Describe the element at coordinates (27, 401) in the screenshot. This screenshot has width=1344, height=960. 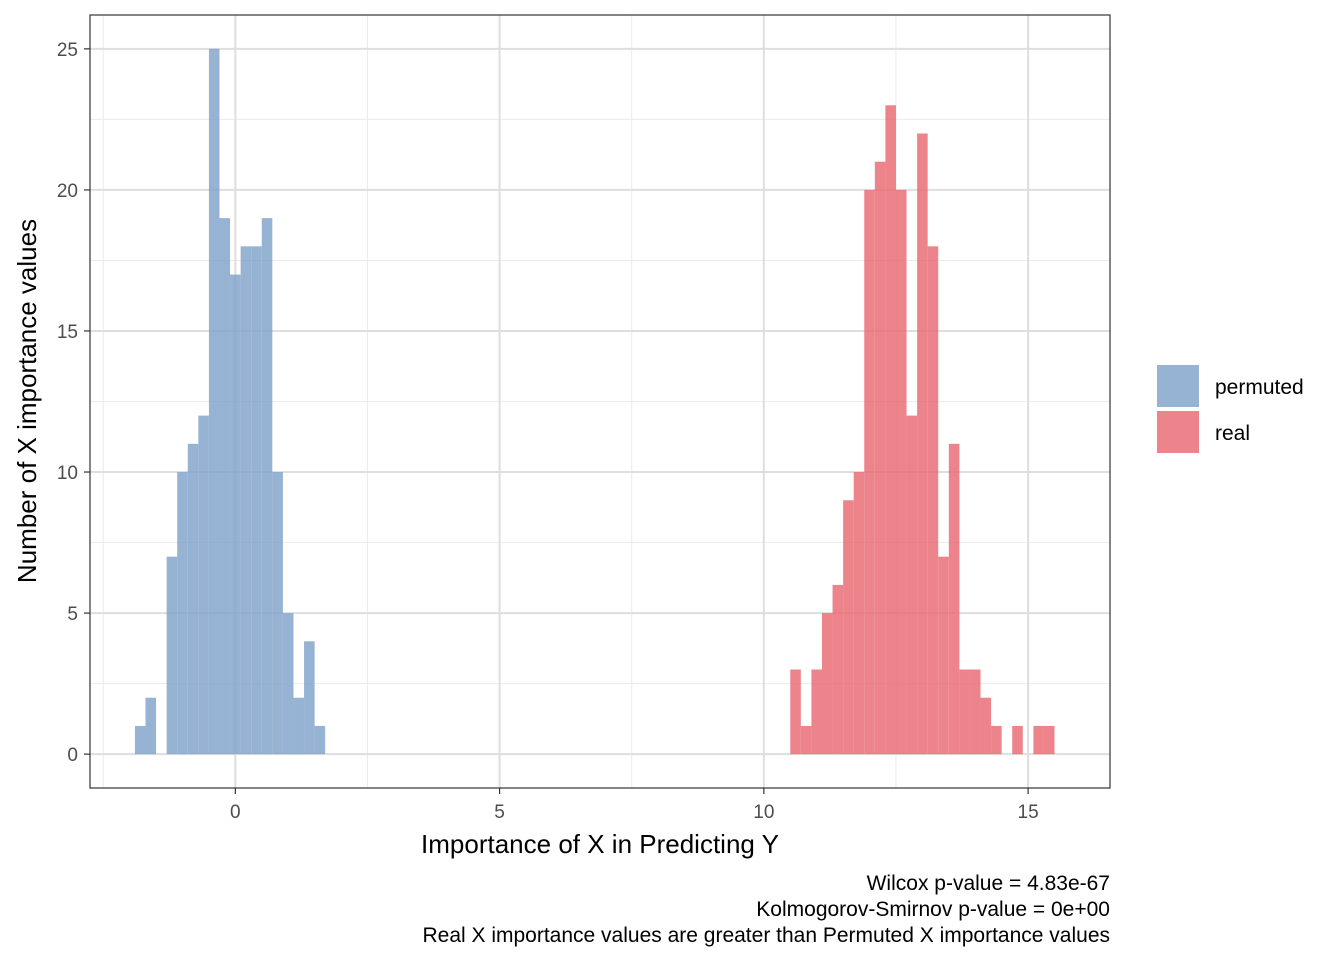
I see `y-axis-title: Number of X importance values` at that location.